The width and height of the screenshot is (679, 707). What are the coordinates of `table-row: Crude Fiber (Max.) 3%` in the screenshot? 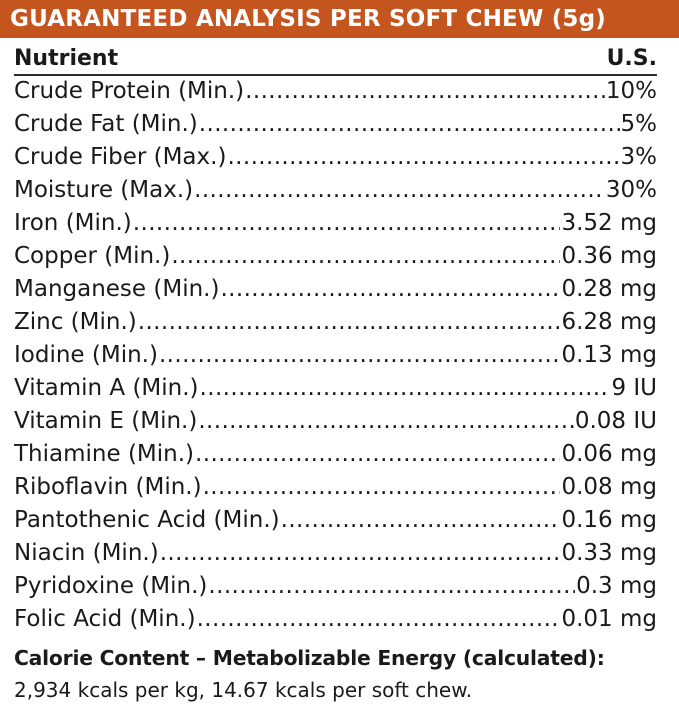 It's located at (335, 160).